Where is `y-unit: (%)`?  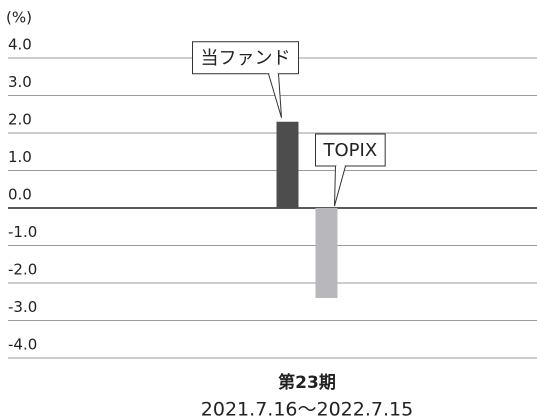
y-unit: (%) is located at coordinates (19, 18).